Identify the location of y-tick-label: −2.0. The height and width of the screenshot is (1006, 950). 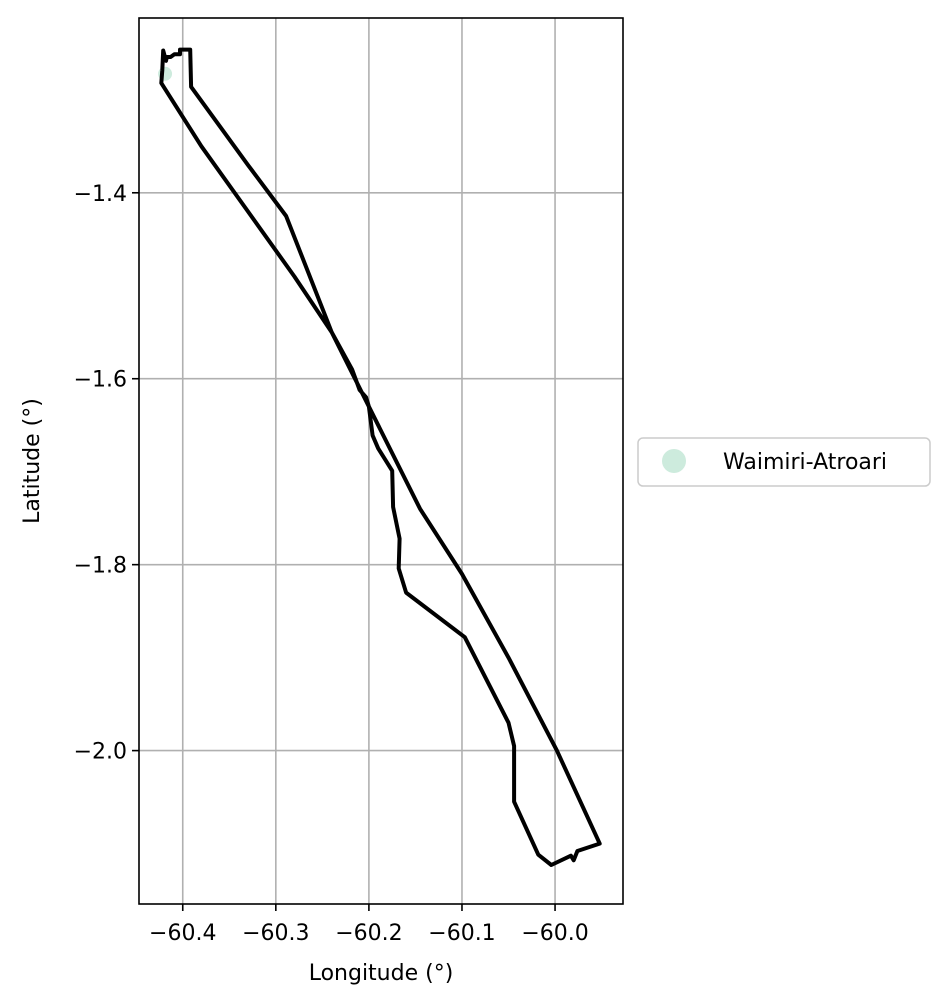
(100, 752).